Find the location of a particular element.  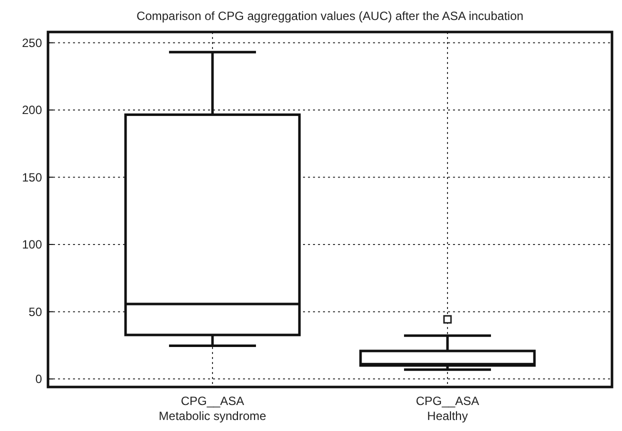

y-tick-label: 50 is located at coordinates (35, 311).